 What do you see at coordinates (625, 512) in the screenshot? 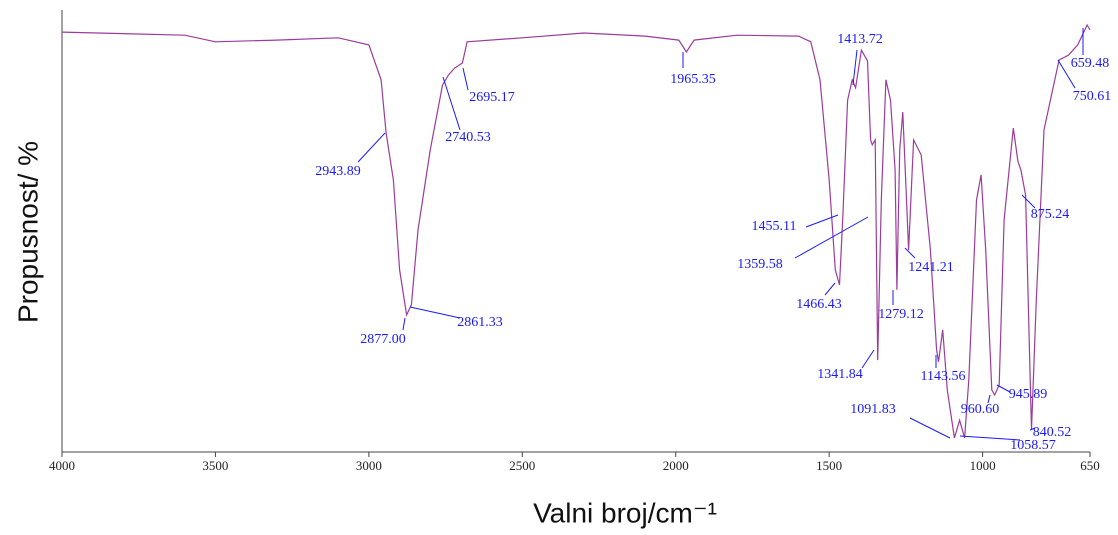
I see `x-axis-label: Valni broj/cm⁻¹` at bounding box center [625, 512].